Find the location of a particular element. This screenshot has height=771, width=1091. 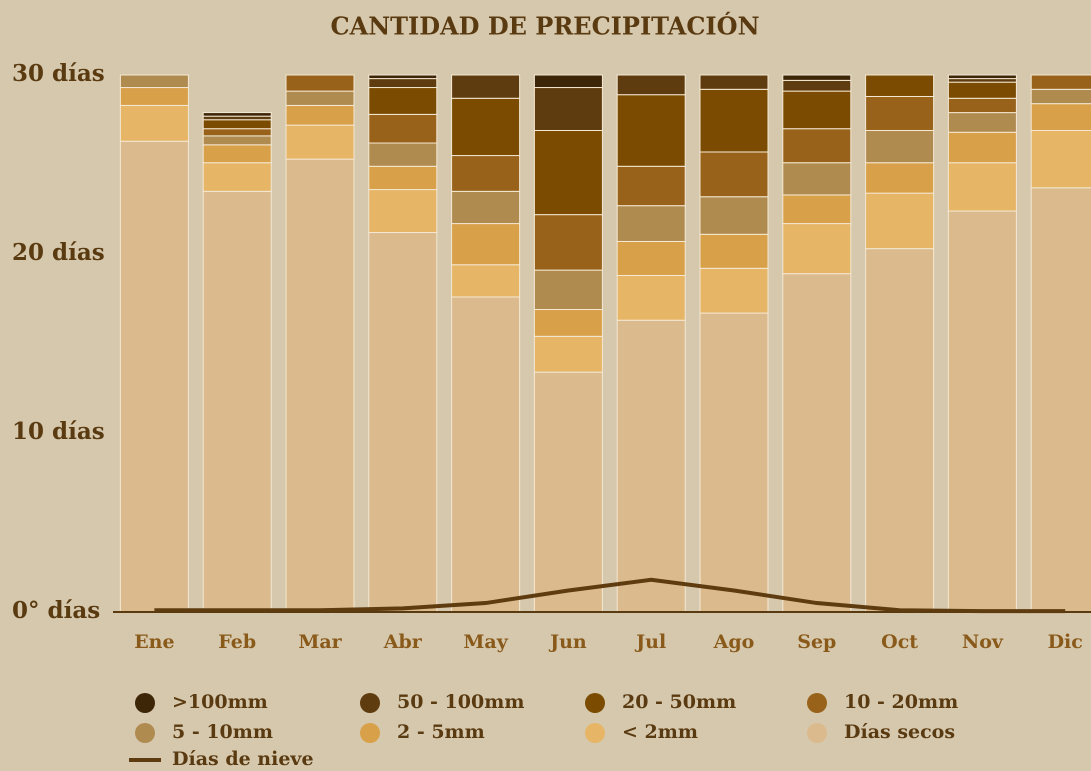

x-tick-label: Ago is located at coordinates (734, 642).